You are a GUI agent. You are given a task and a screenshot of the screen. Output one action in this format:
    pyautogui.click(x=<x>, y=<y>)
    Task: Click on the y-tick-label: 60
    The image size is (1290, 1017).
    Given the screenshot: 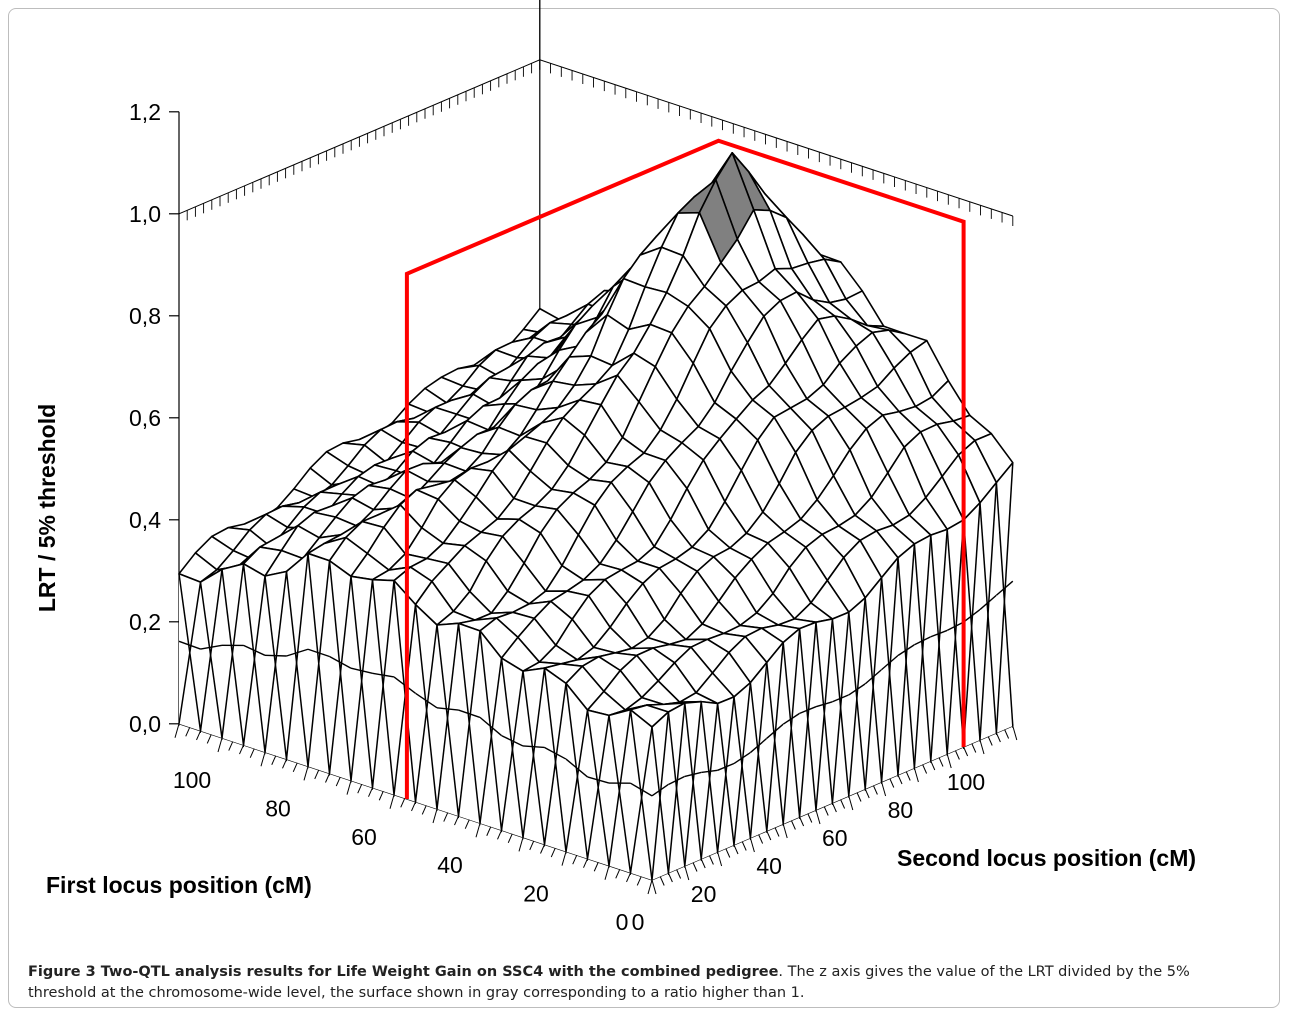 What is the action you would take?
    pyautogui.click(x=835, y=838)
    